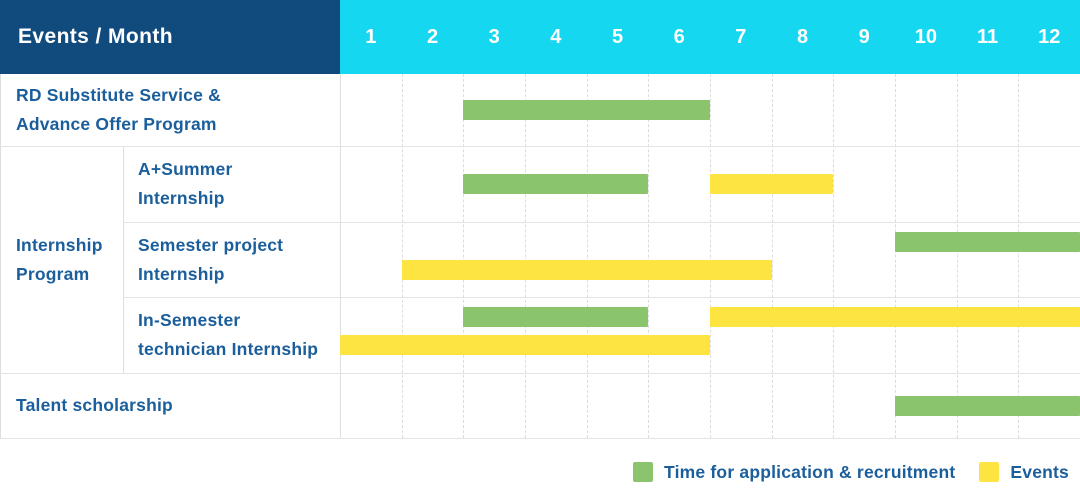 The width and height of the screenshot is (1080, 494). Describe the element at coordinates (228, 349) in the screenshot. I see `row-label-line: technician Internship` at that location.